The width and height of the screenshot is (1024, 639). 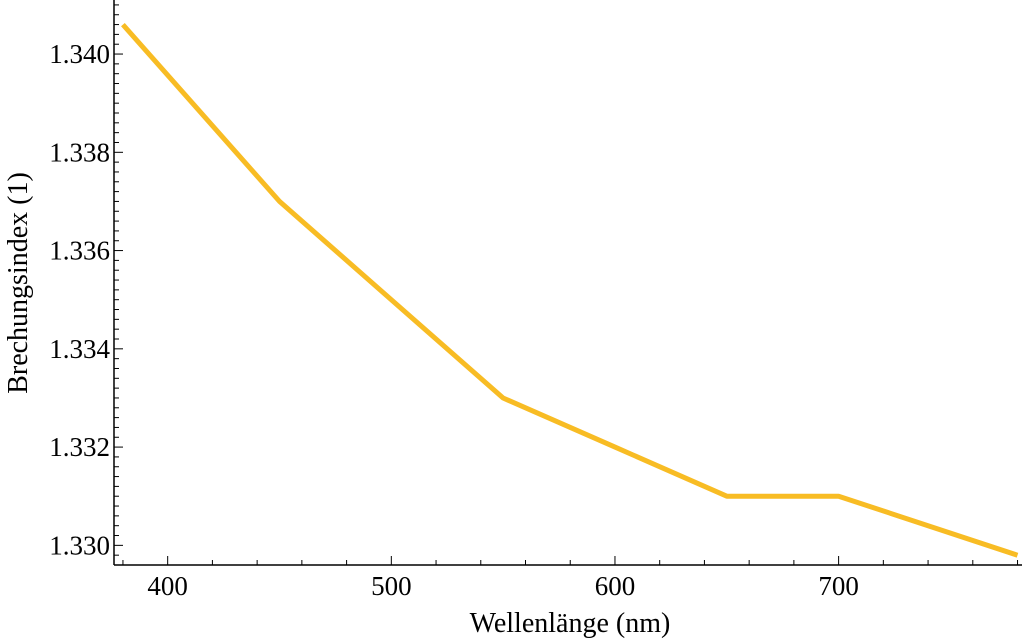 What do you see at coordinates (79, 251) in the screenshot?
I see `y-tick-label: 1.336` at bounding box center [79, 251].